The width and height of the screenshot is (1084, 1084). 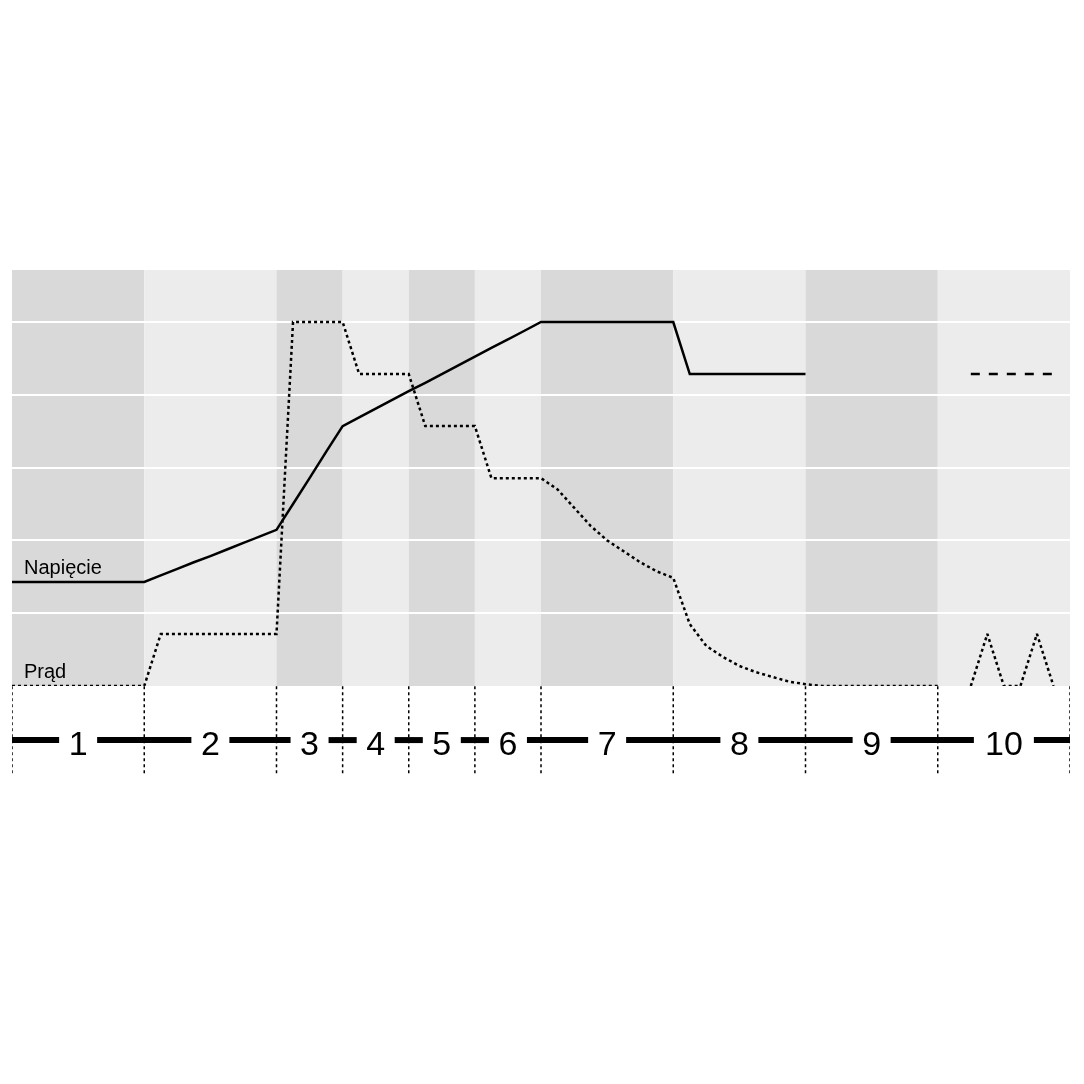 What do you see at coordinates (310, 743) in the screenshot?
I see `x-tick-label: 3` at bounding box center [310, 743].